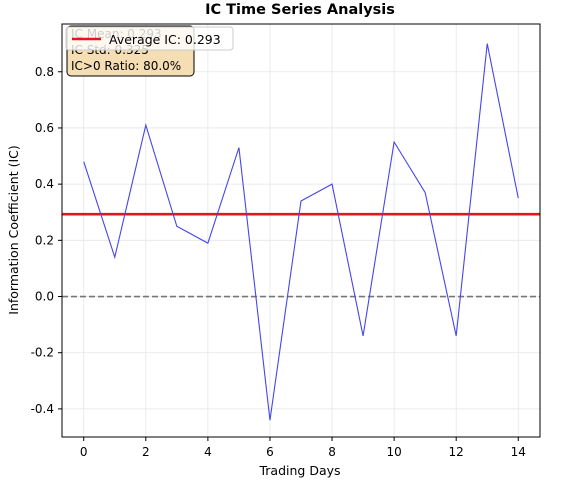 The height and width of the screenshot is (483, 575). What do you see at coordinates (44, 297) in the screenshot?
I see `y-tick-label: 0.0` at bounding box center [44, 297].